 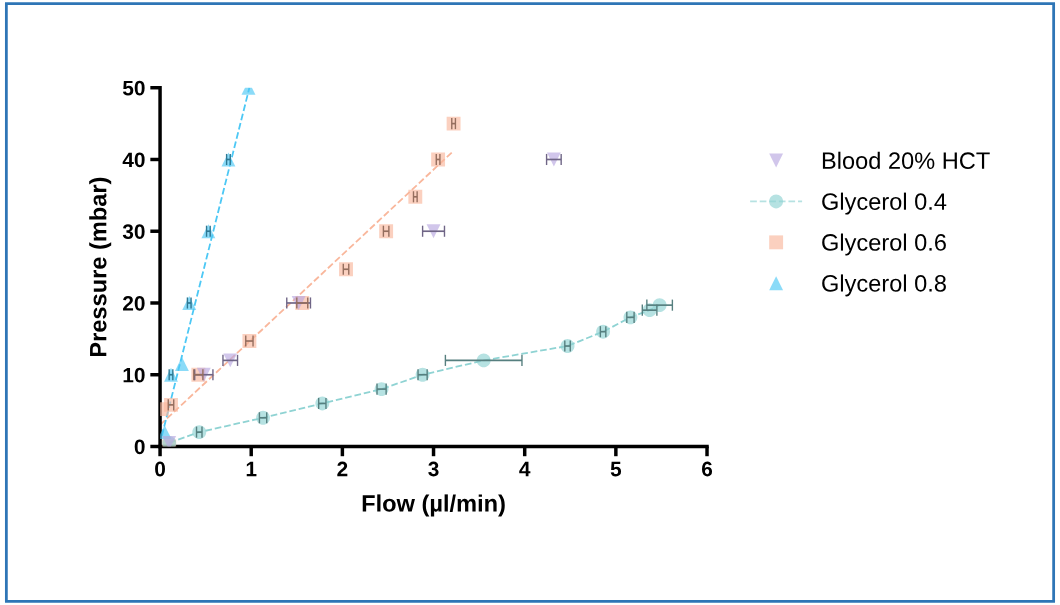 I want to click on legend-label: Blood 20% HCT, so click(x=906, y=160).